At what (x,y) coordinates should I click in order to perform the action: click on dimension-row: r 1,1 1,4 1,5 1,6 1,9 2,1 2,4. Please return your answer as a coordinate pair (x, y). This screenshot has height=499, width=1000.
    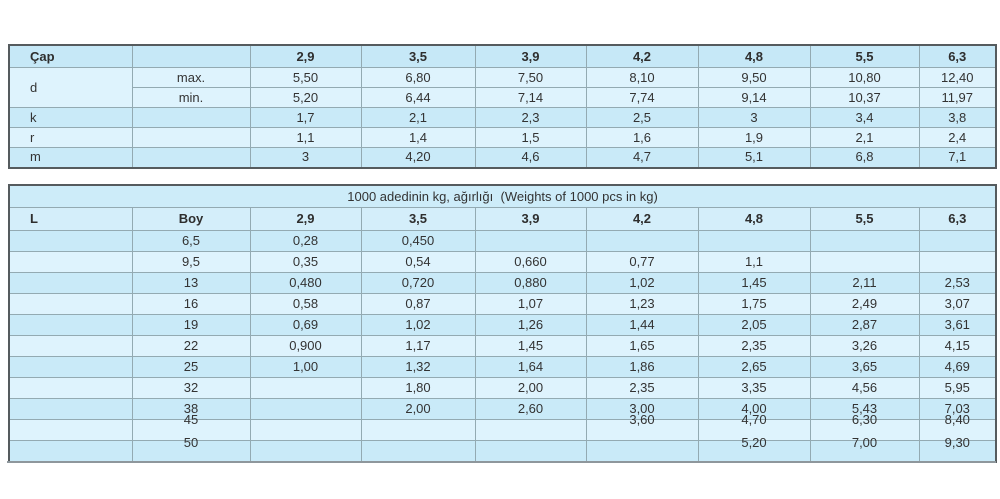
    Looking at the image, I should click on (502, 137).